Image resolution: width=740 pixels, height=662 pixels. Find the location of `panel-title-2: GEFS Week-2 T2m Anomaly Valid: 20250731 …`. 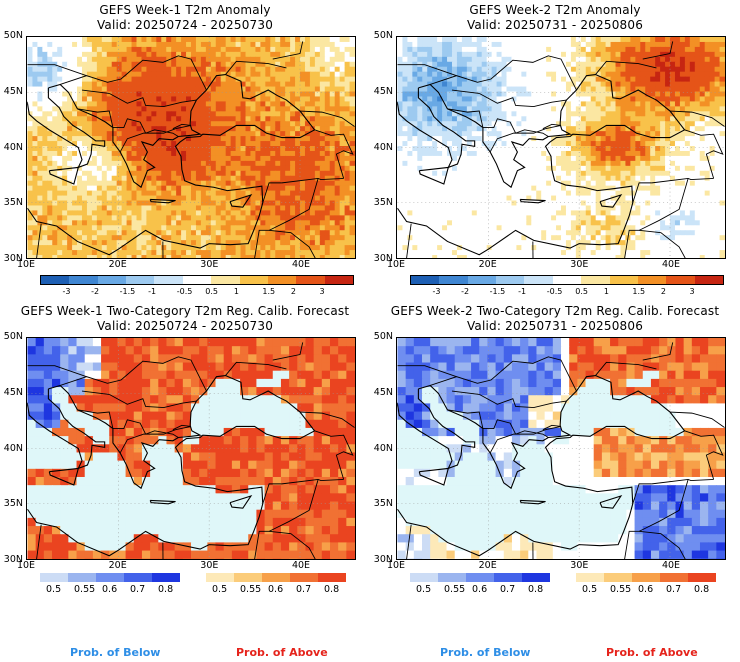

panel-title-2: GEFS Week-2 T2m Anomaly Valid: 20250731 … is located at coordinates (555, 18).